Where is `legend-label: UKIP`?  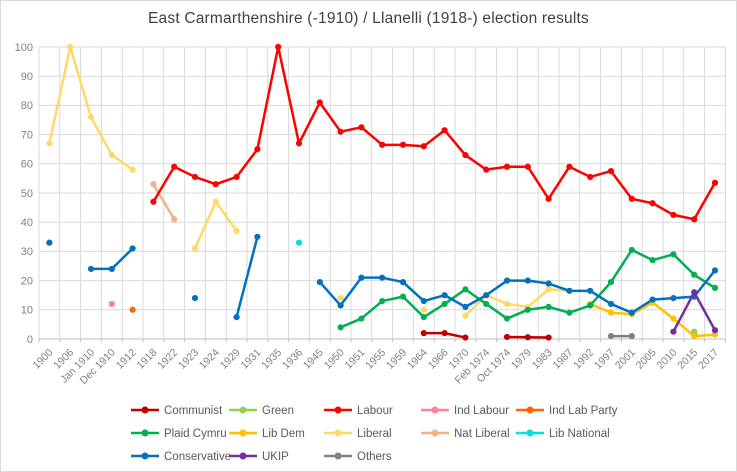 legend-label: UKIP is located at coordinates (275, 457).